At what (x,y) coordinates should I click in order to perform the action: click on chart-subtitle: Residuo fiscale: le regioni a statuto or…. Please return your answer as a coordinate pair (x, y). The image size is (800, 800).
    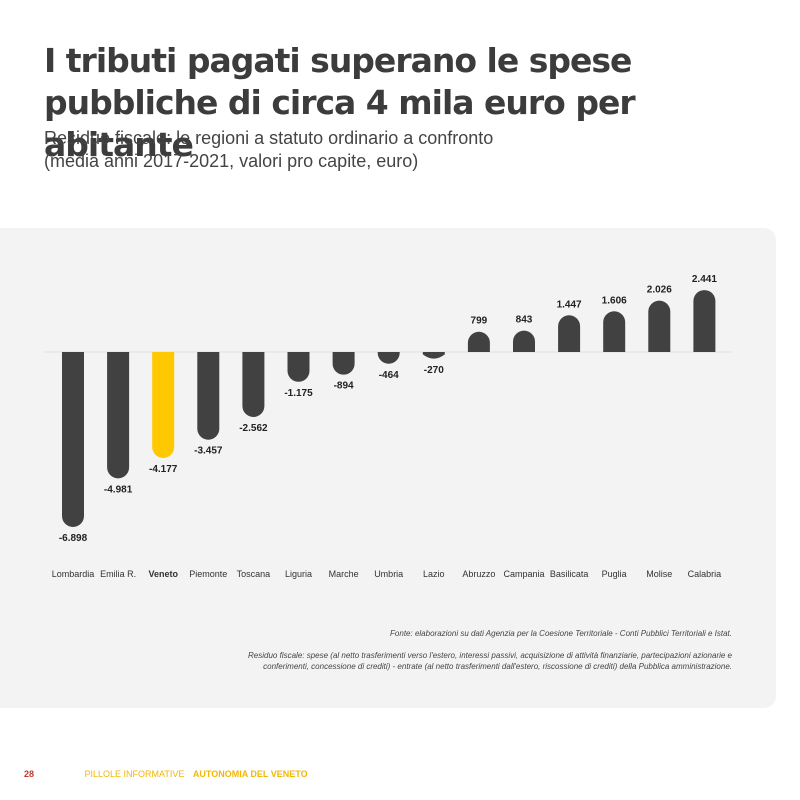
    Looking at the image, I should click on (394, 150).